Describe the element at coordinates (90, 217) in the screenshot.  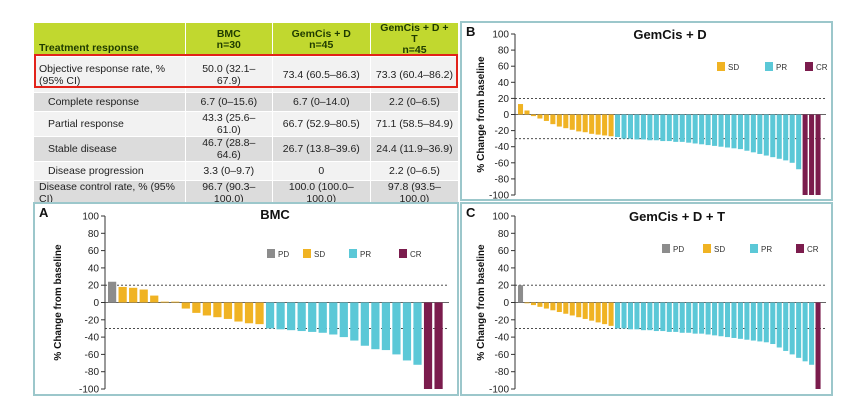
I see `y-tick-label: 100` at that location.